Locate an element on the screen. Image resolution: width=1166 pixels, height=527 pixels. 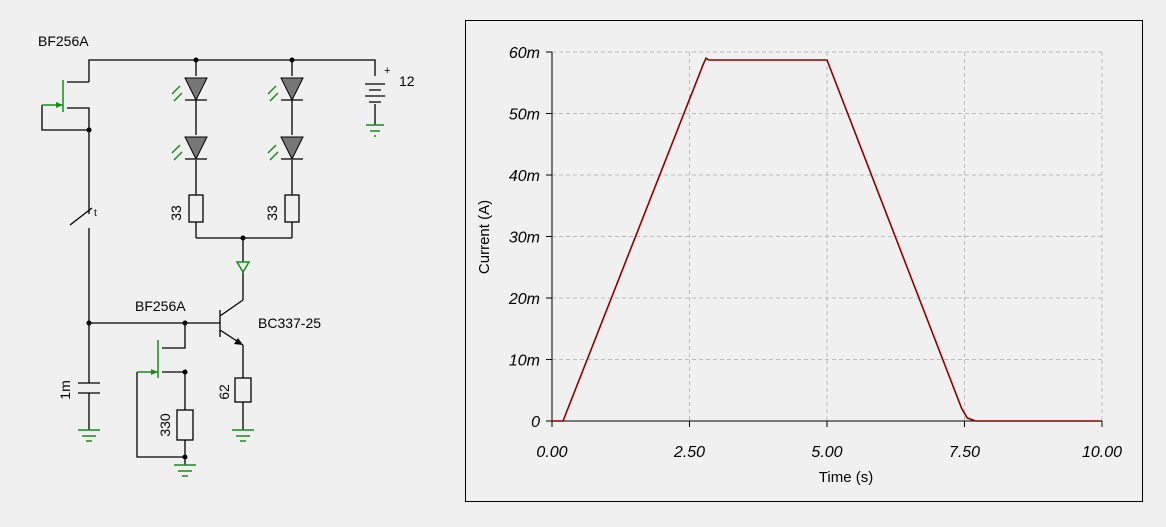
gate-loop is located at coordinates (65, 118).